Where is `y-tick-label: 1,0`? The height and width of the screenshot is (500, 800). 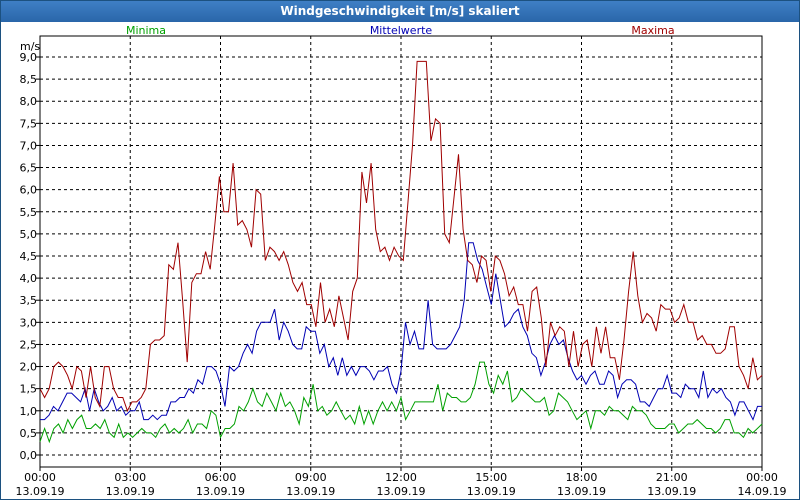
y-tick-label: 1,0 is located at coordinates (29, 411).